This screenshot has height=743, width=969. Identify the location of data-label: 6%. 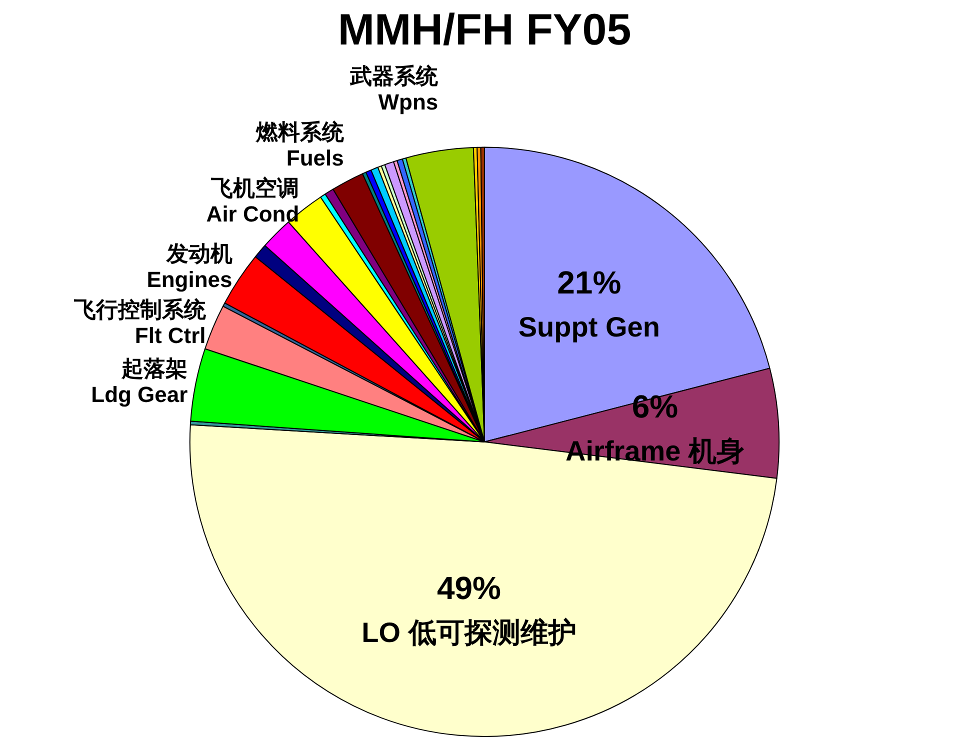
(655, 406).